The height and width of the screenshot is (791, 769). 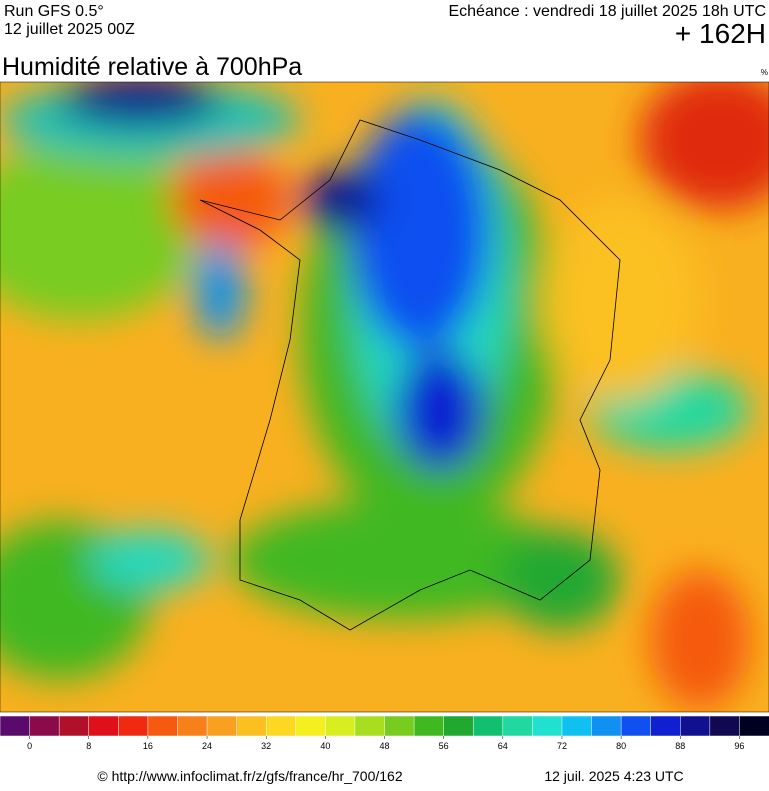 What do you see at coordinates (29, 746) in the screenshot?
I see `legend-tick-label: 0` at bounding box center [29, 746].